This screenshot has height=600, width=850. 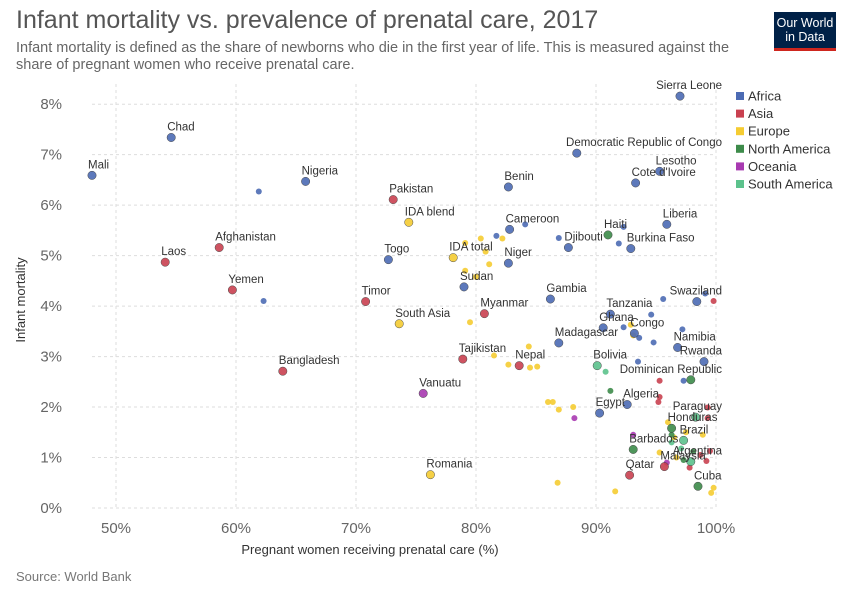 What do you see at coordinates (51, 205) in the screenshot?
I see `y-tick-label: 6%` at bounding box center [51, 205].